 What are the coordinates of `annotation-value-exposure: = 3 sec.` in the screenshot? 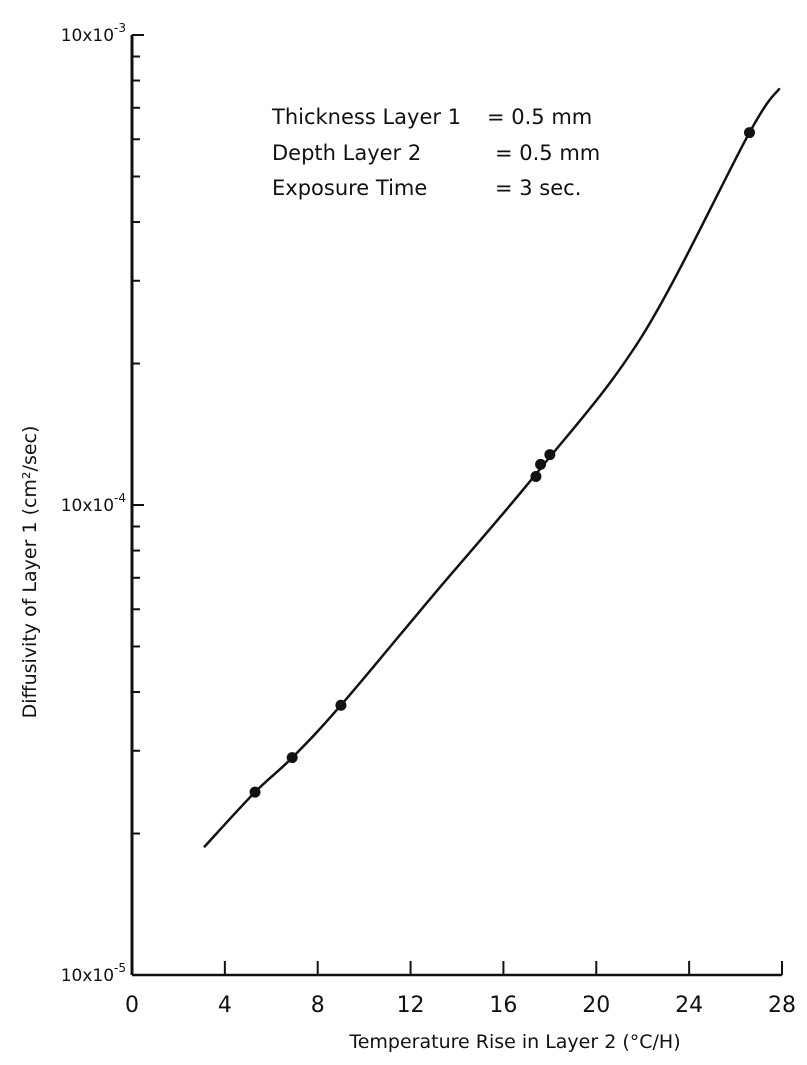 It's located at (538, 188).